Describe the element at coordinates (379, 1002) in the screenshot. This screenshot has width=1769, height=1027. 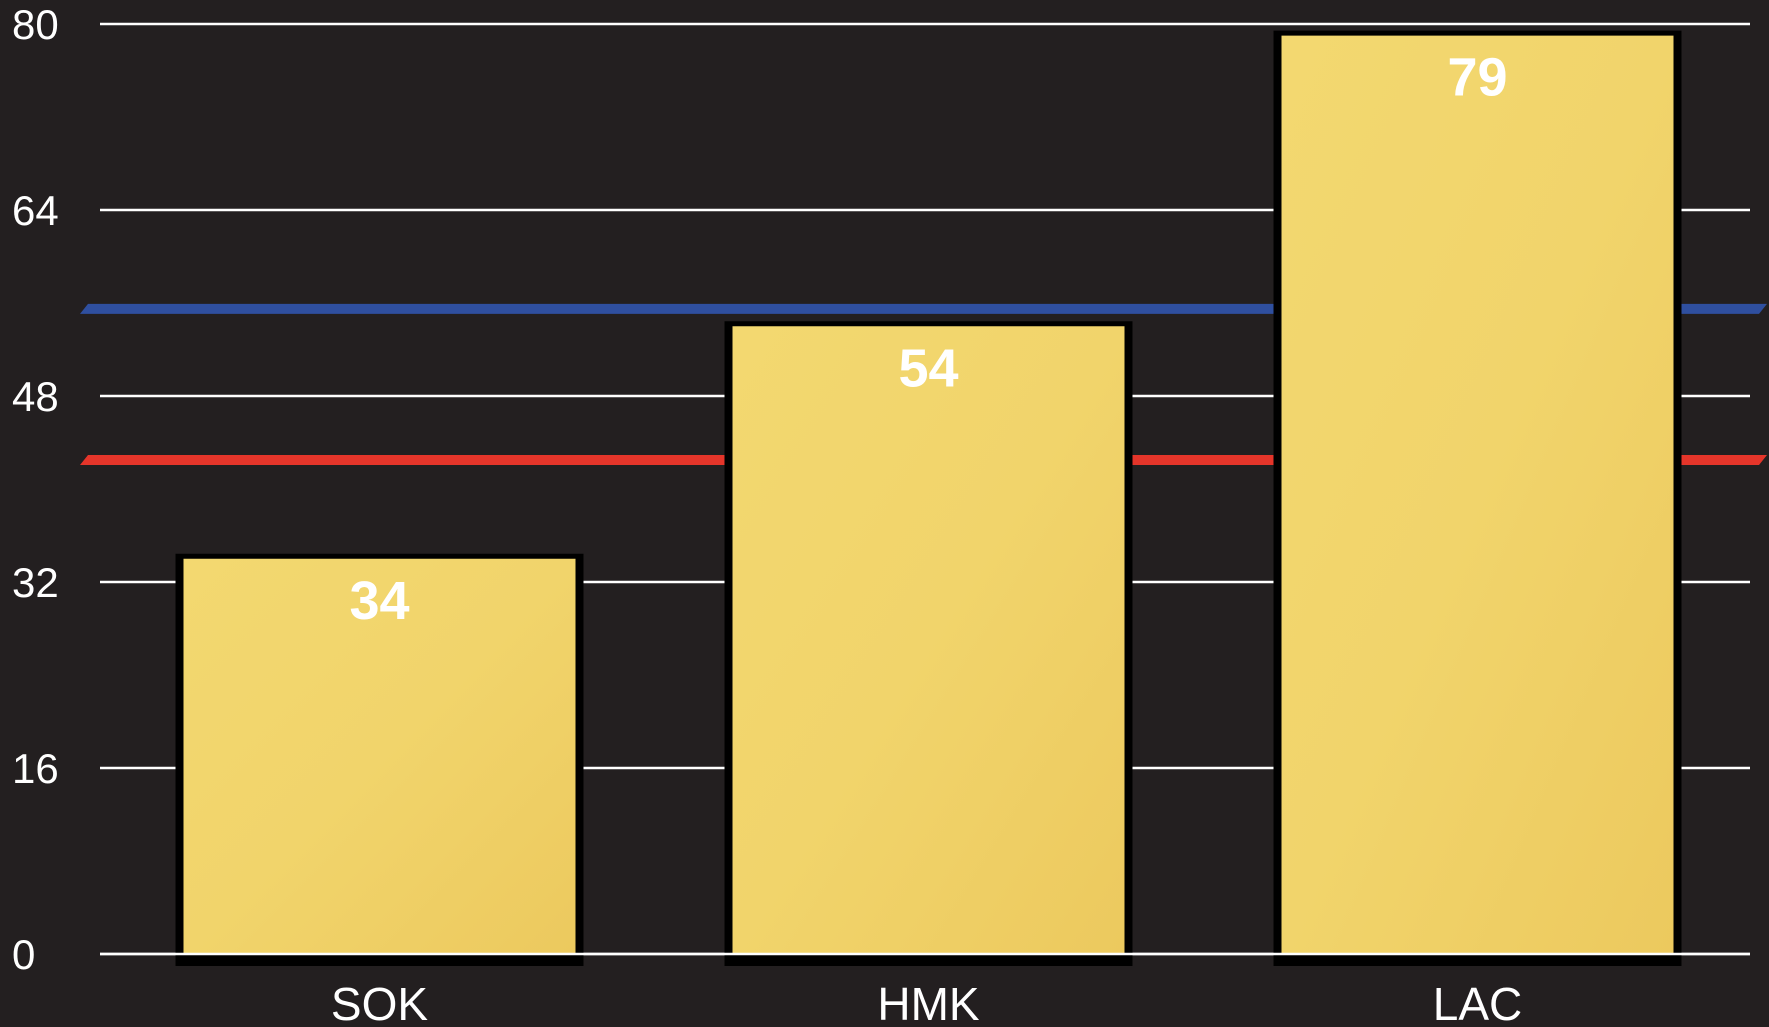
I see `x-category-label-sok: SOK` at that location.